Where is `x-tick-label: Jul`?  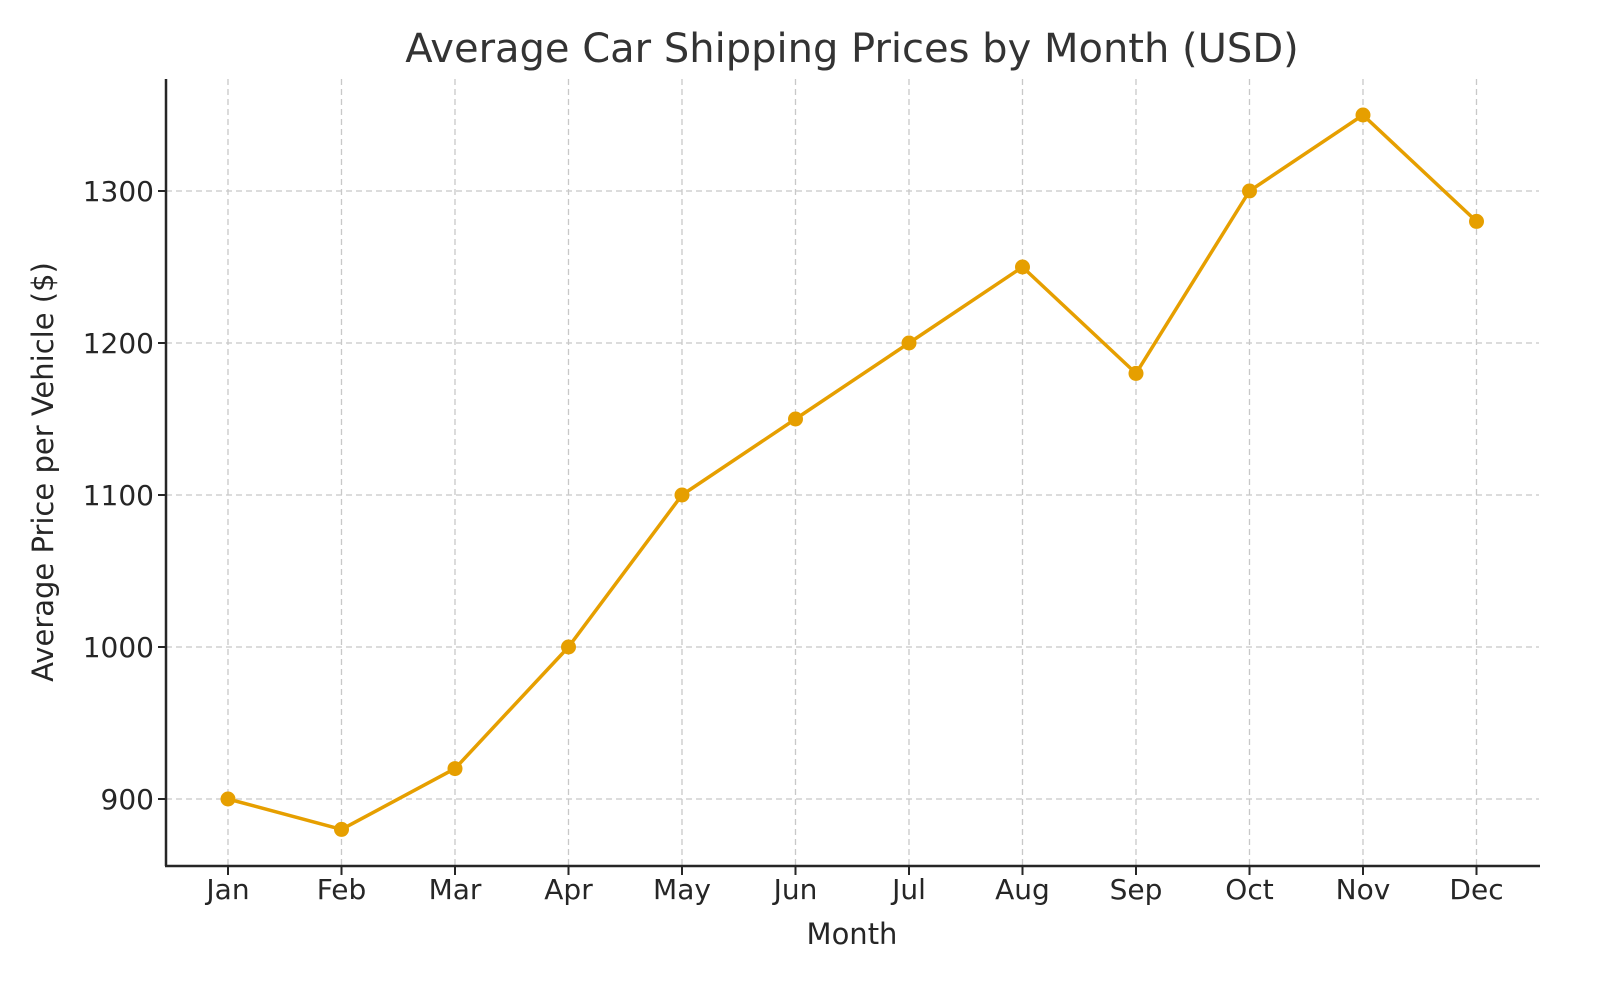 x-tick-label: Jul is located at coordinates (908, 889).